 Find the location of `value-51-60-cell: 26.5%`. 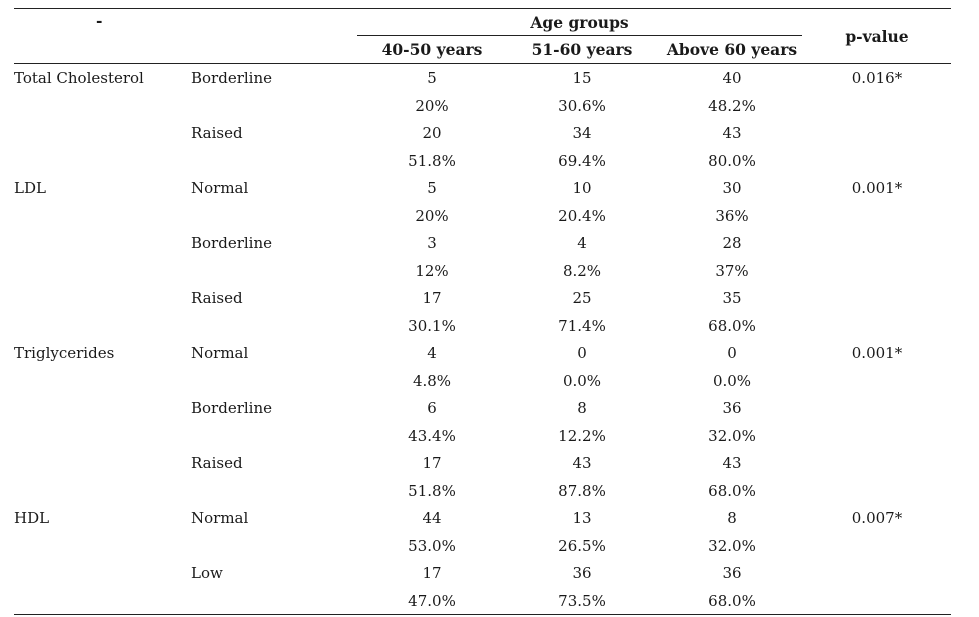

value-51-60-cell: 26.5% is located at coordinates (582, 545).